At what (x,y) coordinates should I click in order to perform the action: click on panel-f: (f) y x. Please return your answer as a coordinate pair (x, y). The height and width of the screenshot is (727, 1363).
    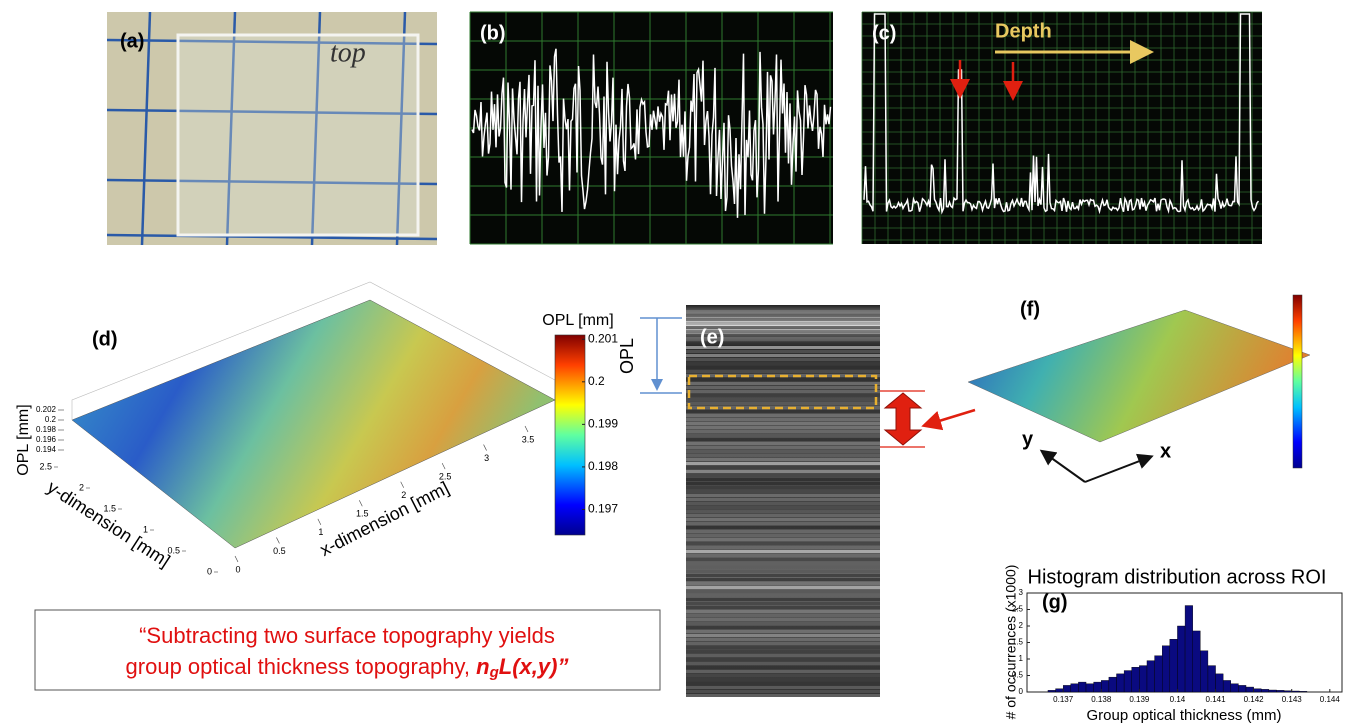
    Looking at the image, I should click on (1139, 388).